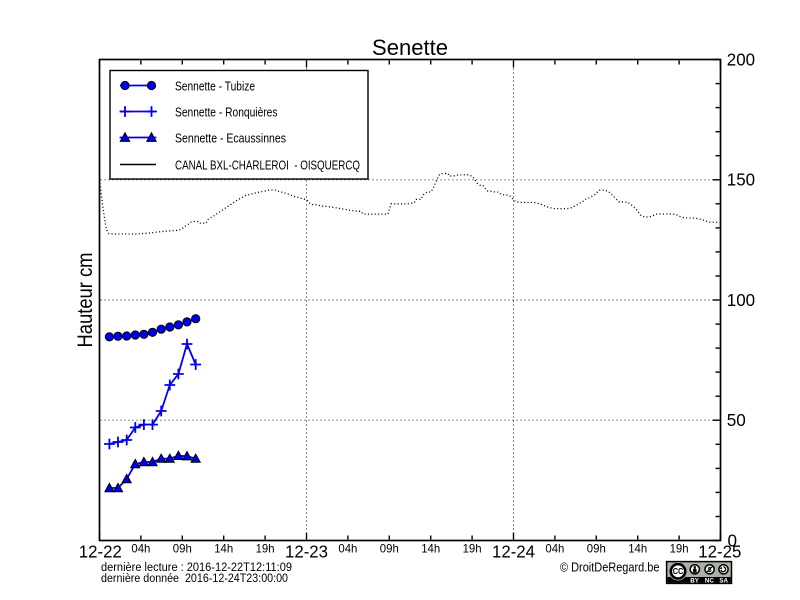  I want to click on svg-text: 100, so click(741, 300).